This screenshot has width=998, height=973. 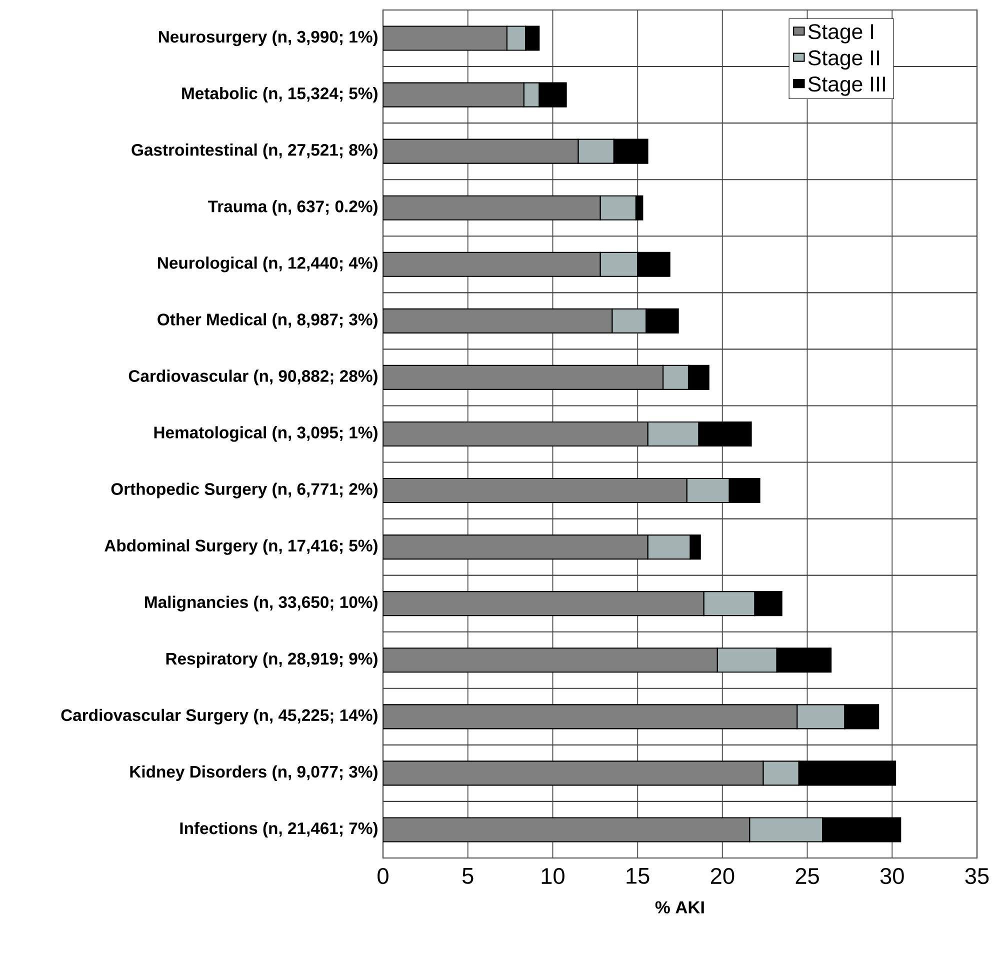 What do you see at coordinates (468, 876) in the screenshot?
I see `x-tick-label: 5` at bounding box center [468, 876].